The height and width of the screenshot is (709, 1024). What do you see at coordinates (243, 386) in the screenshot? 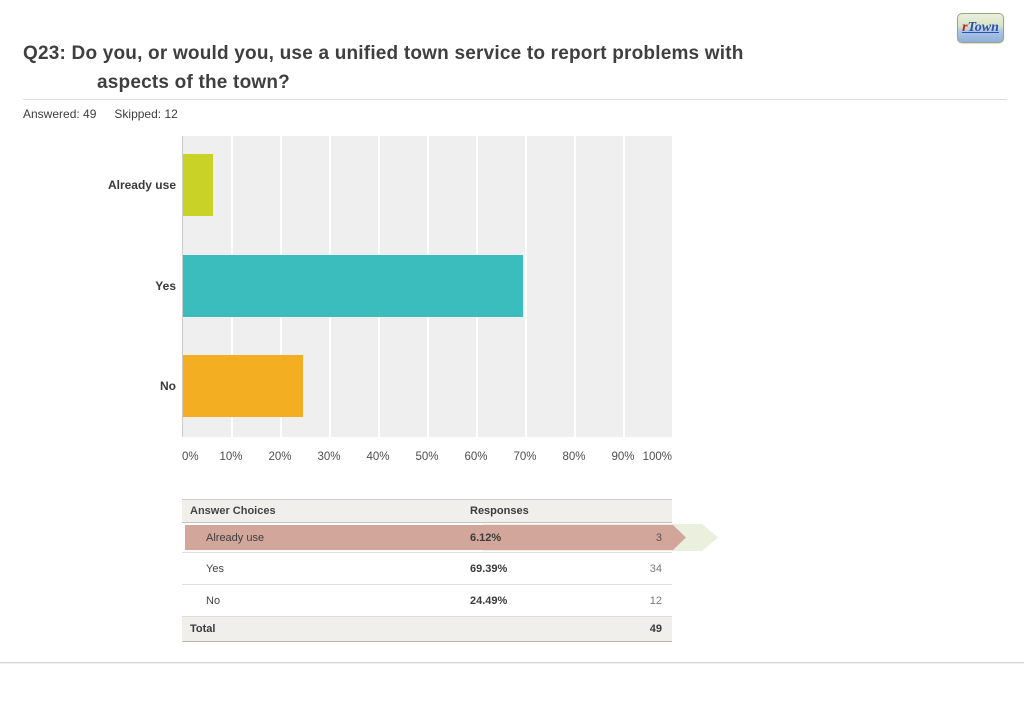
I see `bar-no` at bounding box center [243, 386].